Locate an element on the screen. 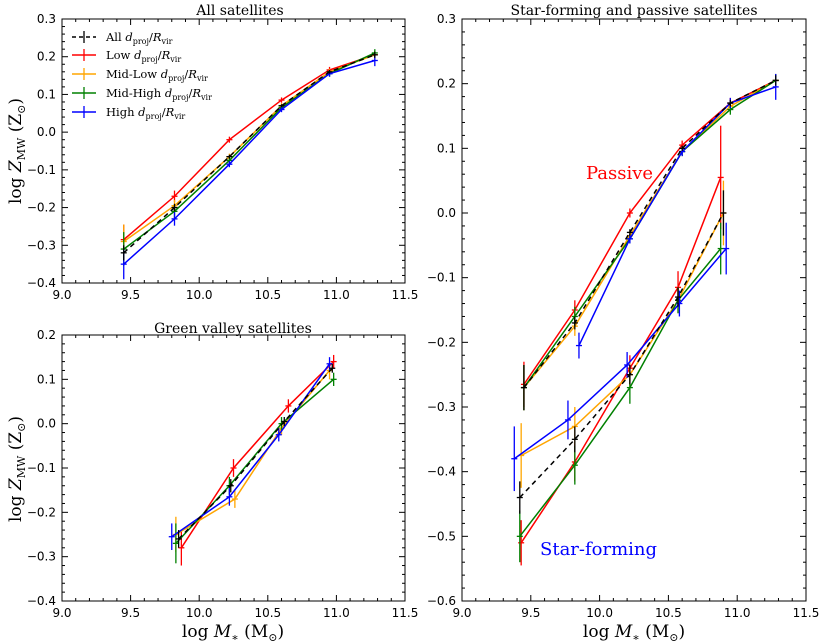  series-line-midlow-passive is located at coordinates (650, 234).